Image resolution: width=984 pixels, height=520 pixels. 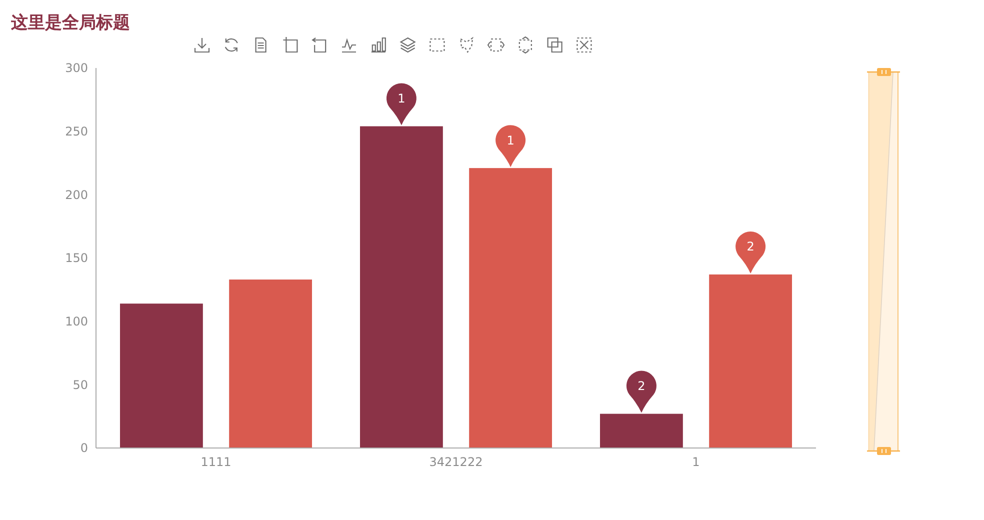 I want to click on x-tick-label: 3421222, so click(x=456, y=462).